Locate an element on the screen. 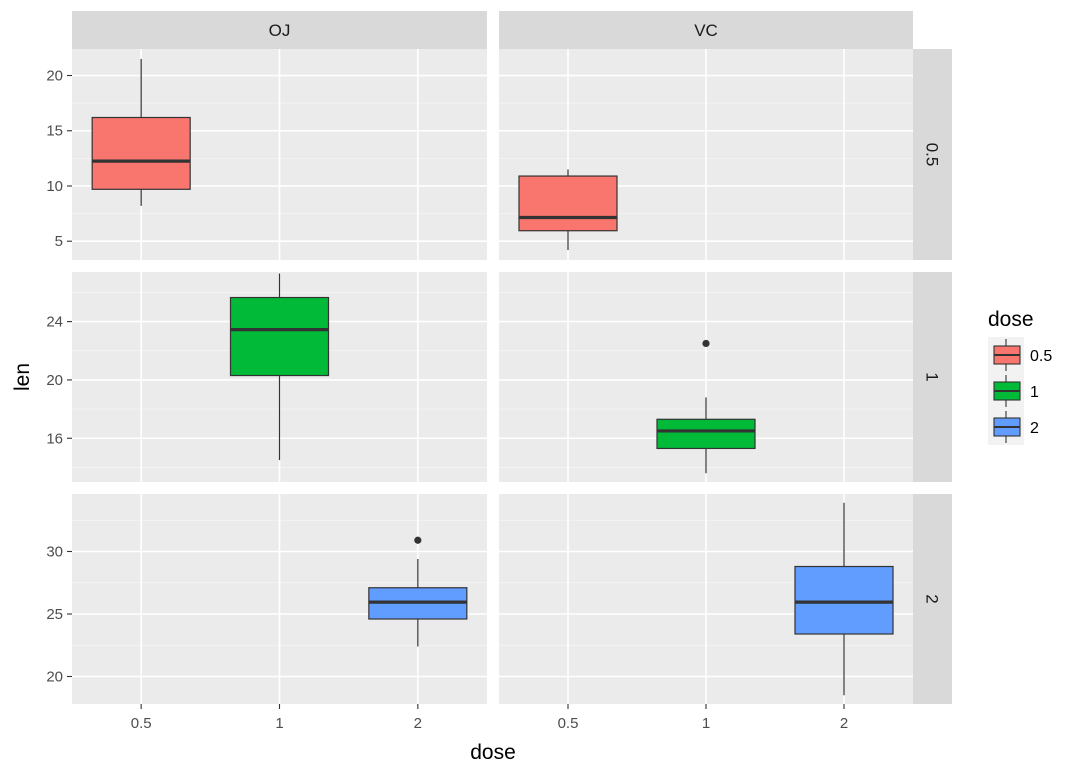 The height and width of the screenshot is (771, 1080). legend-title: dose is located at coordinates (1011, 319).